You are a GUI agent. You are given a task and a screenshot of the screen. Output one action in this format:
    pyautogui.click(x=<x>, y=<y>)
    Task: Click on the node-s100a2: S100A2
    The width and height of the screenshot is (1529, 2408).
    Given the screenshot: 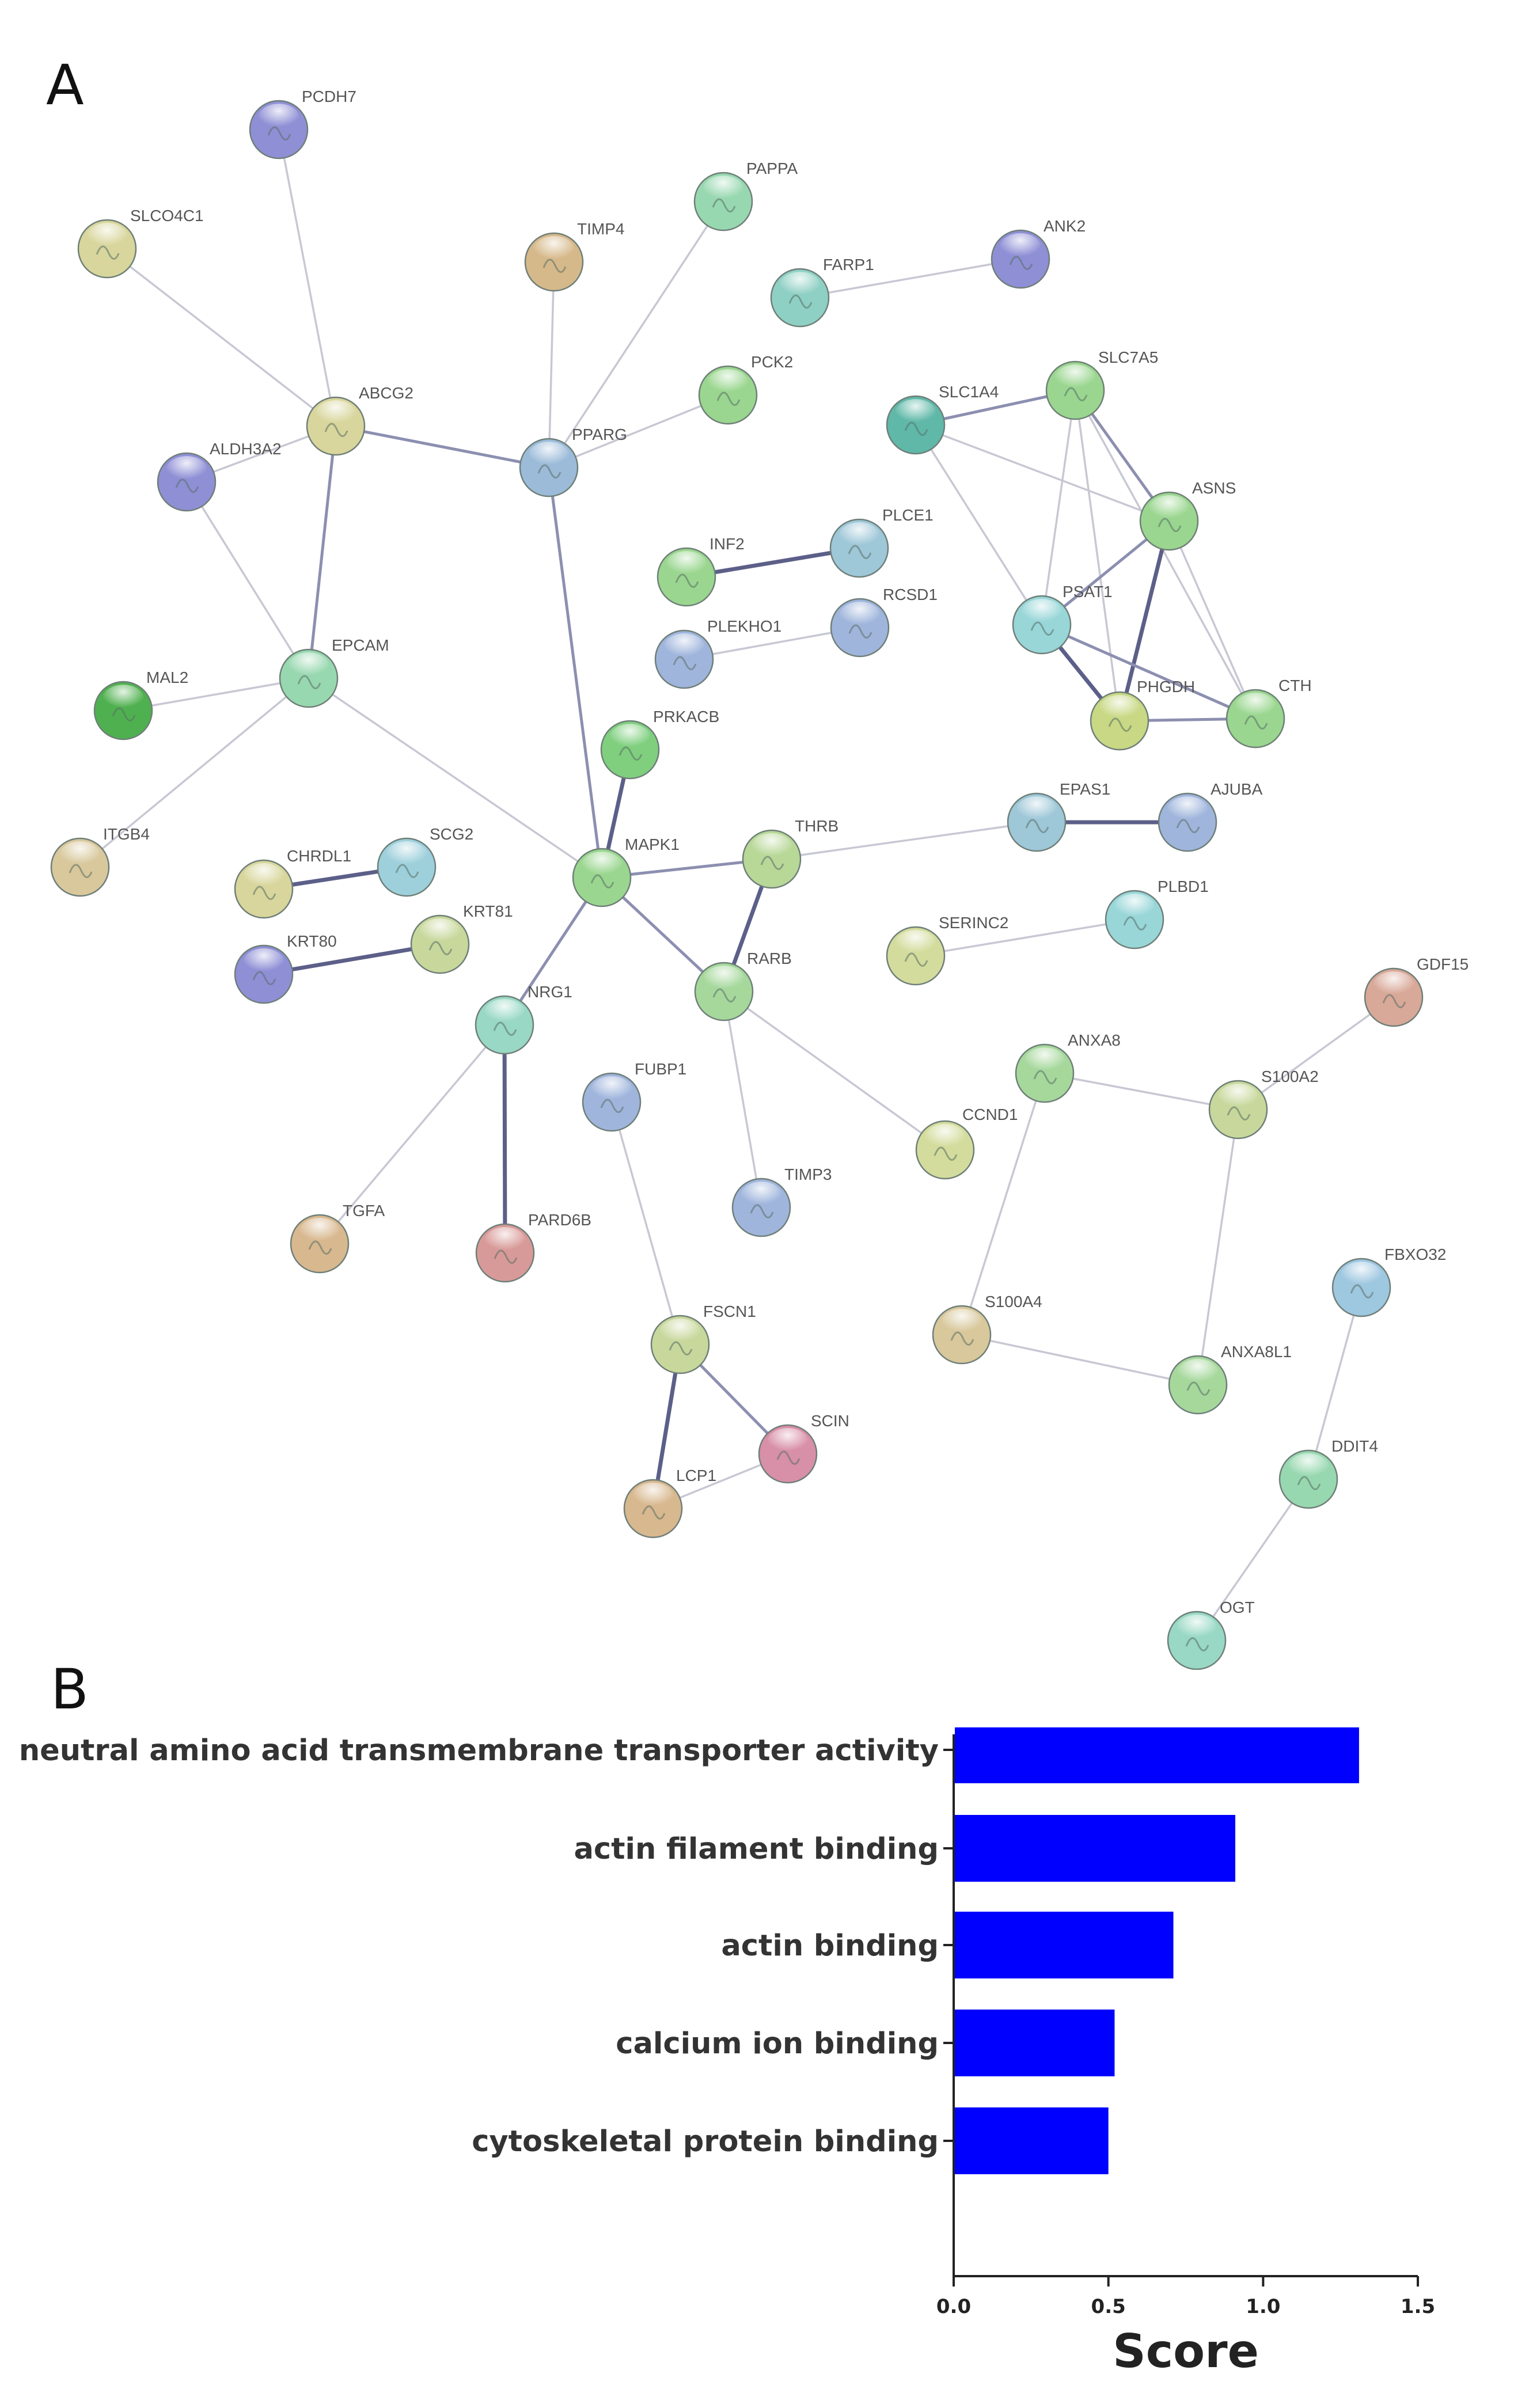 What is the action you would take?
    pyautogui.click(x=1264, y=1104)
    